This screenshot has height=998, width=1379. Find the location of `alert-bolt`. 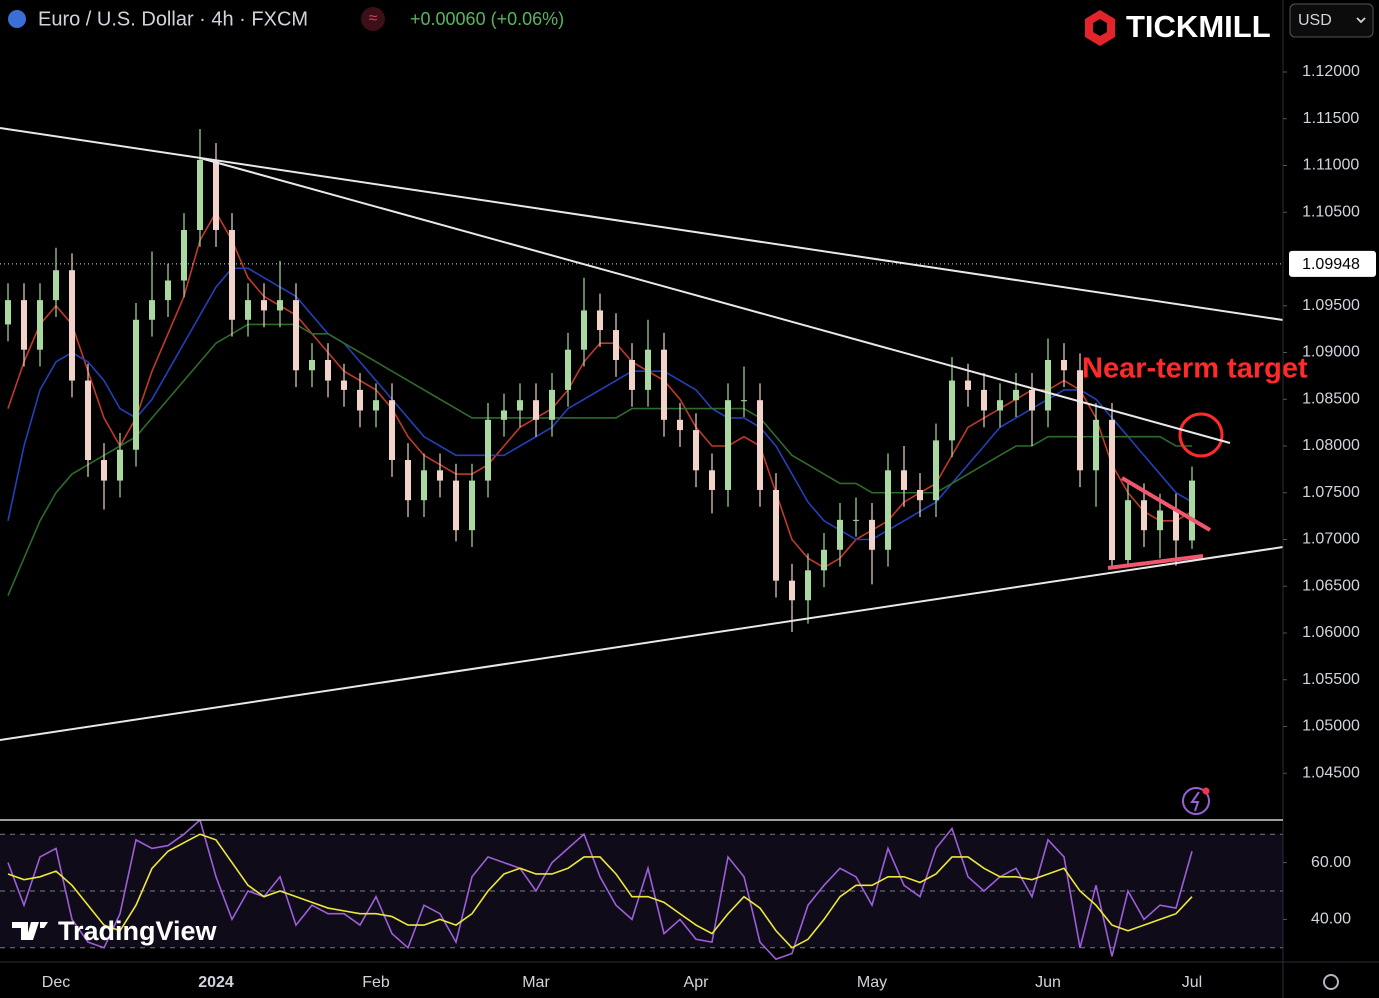

alert-bolt is located at coordinates (1195, 801).